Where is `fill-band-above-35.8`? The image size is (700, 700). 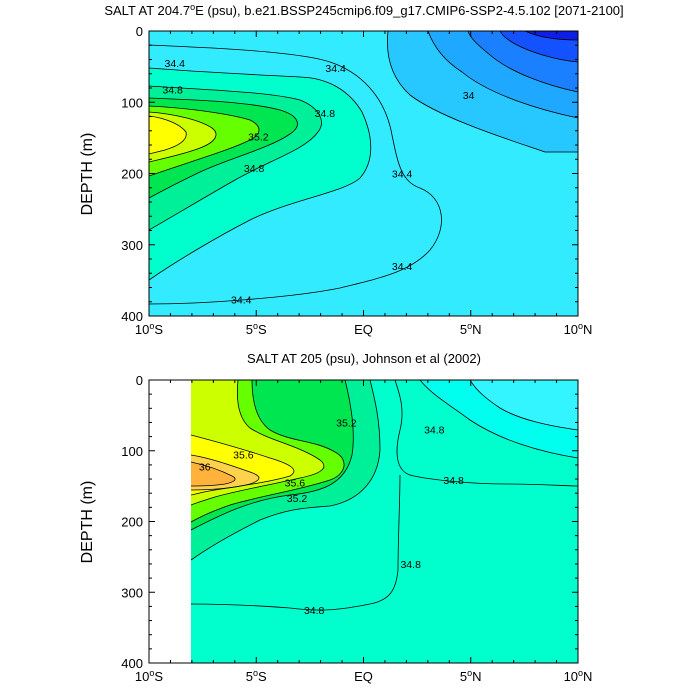 fill-band-above-35.8 is located at coordinates (168, 135).